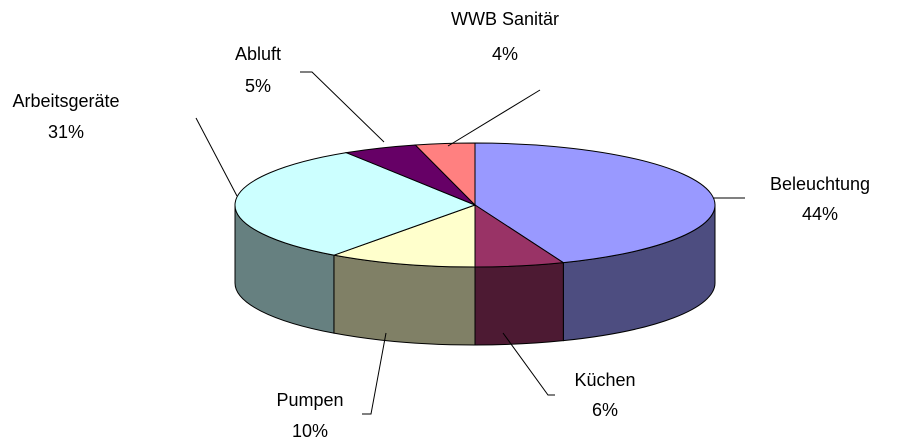 This screenshot has width=902, height=442. I want to click on data-label: 31%, so click(66, 132).